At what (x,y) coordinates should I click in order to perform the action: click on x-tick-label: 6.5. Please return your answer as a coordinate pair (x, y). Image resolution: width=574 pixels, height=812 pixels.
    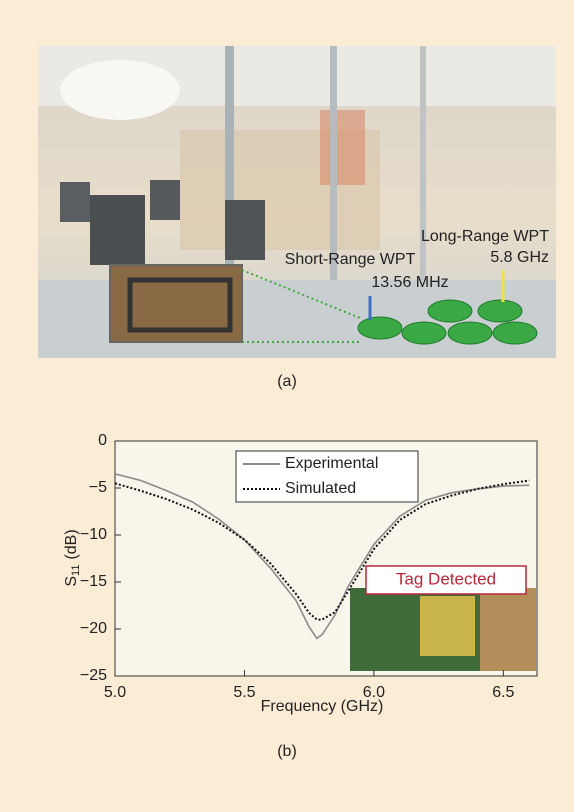
    Looking at the image, I should click on (503, 692).